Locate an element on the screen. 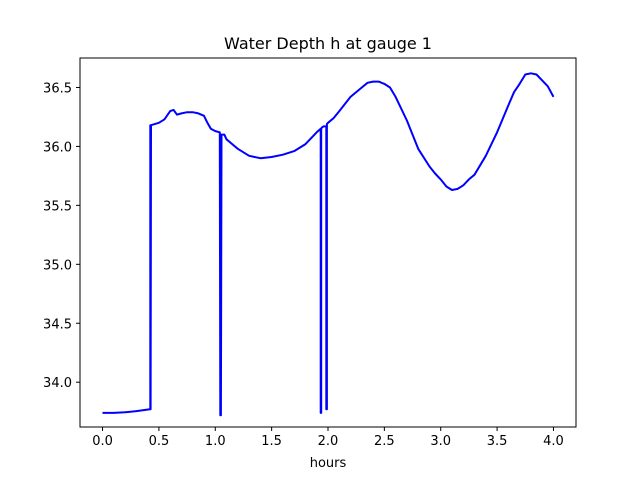 The height and width of the screenshot is (485, 640). x-tick-label: 1.5 is located at coordinates (271, 441).